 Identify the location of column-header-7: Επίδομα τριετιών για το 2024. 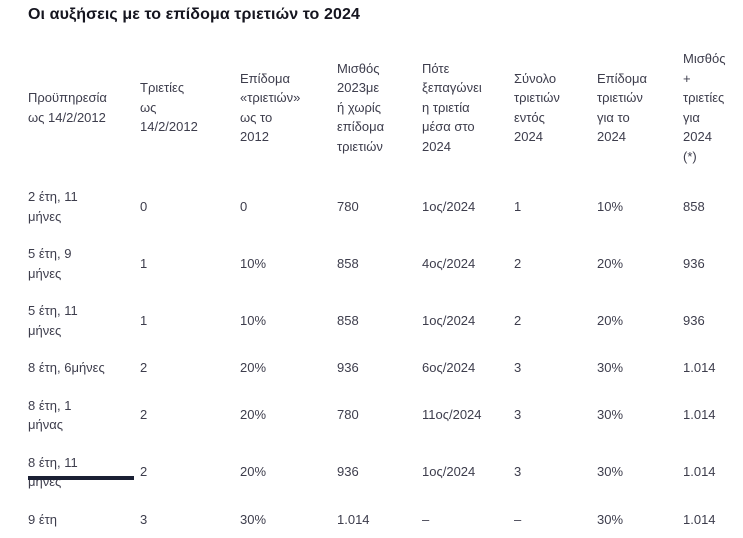
(622, 107).